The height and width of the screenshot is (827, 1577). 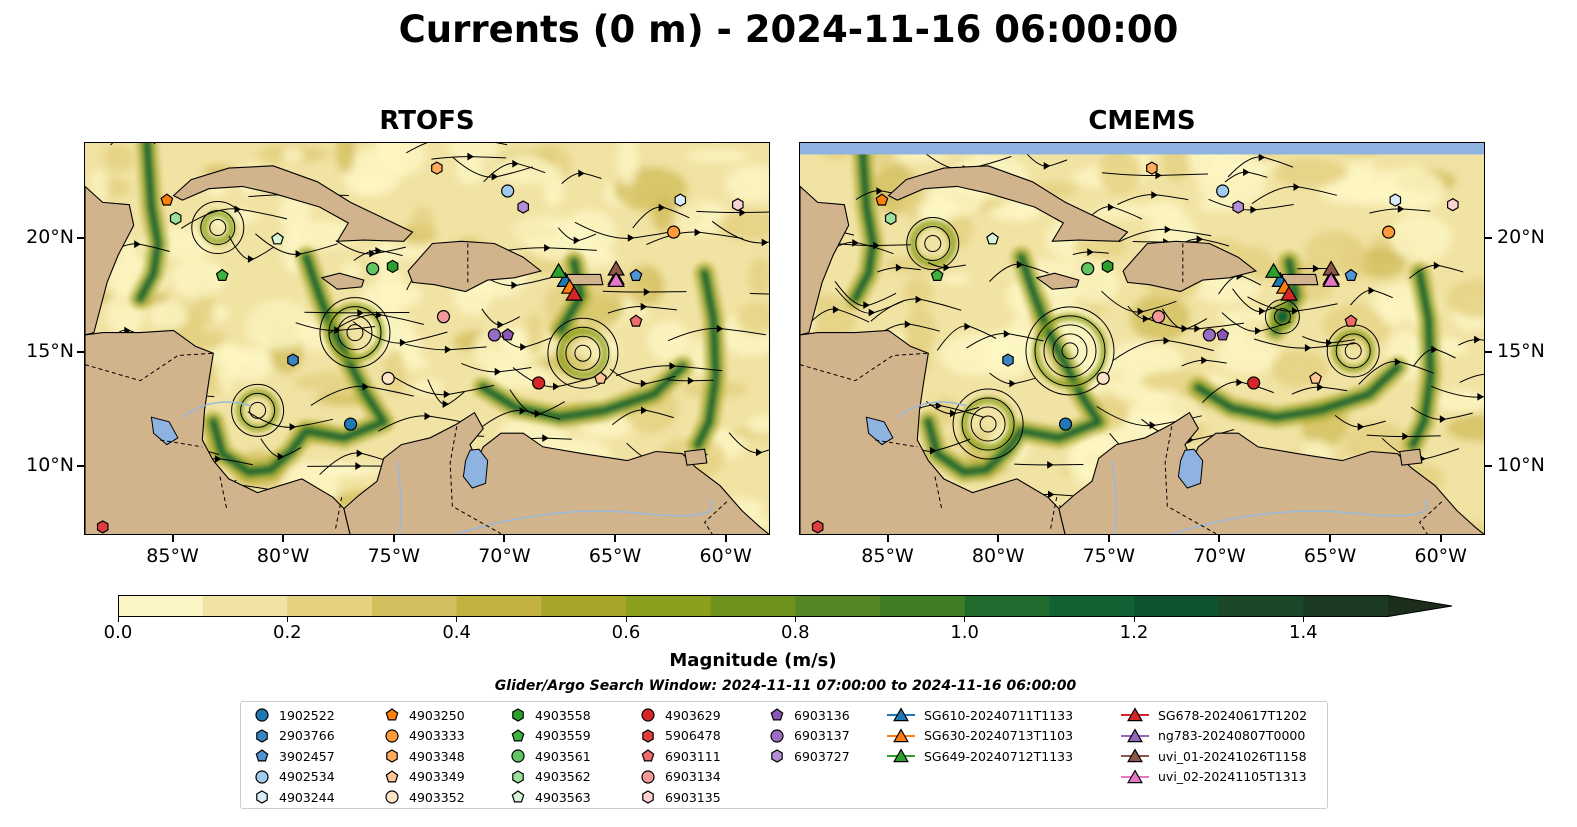 I want to click on colorbar, so click(x=785, y=606).